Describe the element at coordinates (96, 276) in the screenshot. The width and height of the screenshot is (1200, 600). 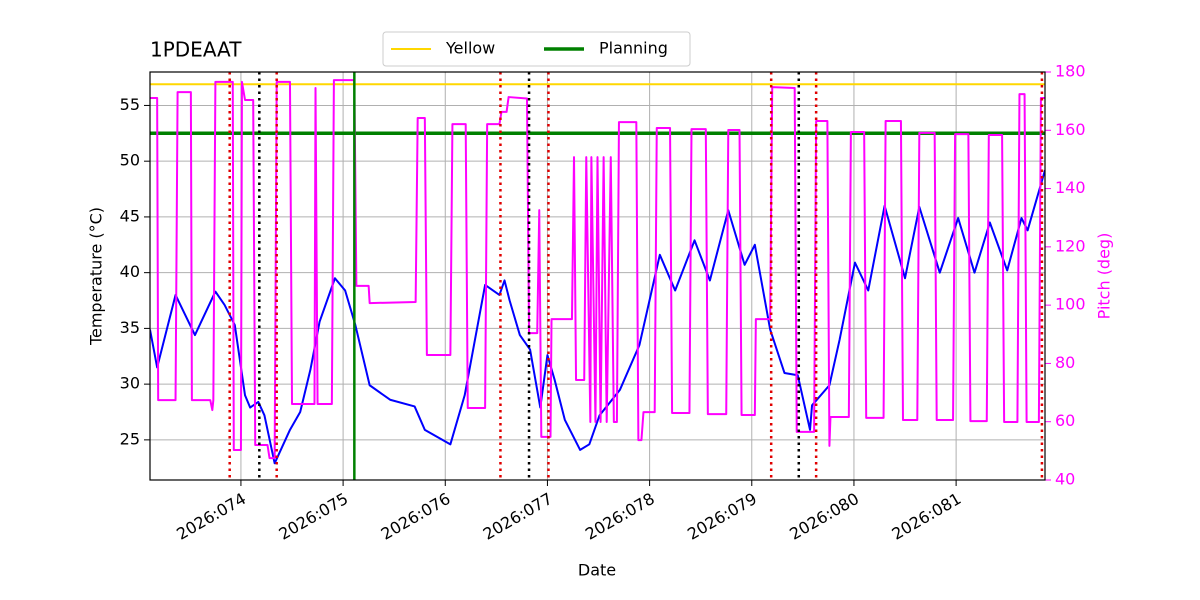
I see `y-axis-label: Temperature (°C)` at that location.